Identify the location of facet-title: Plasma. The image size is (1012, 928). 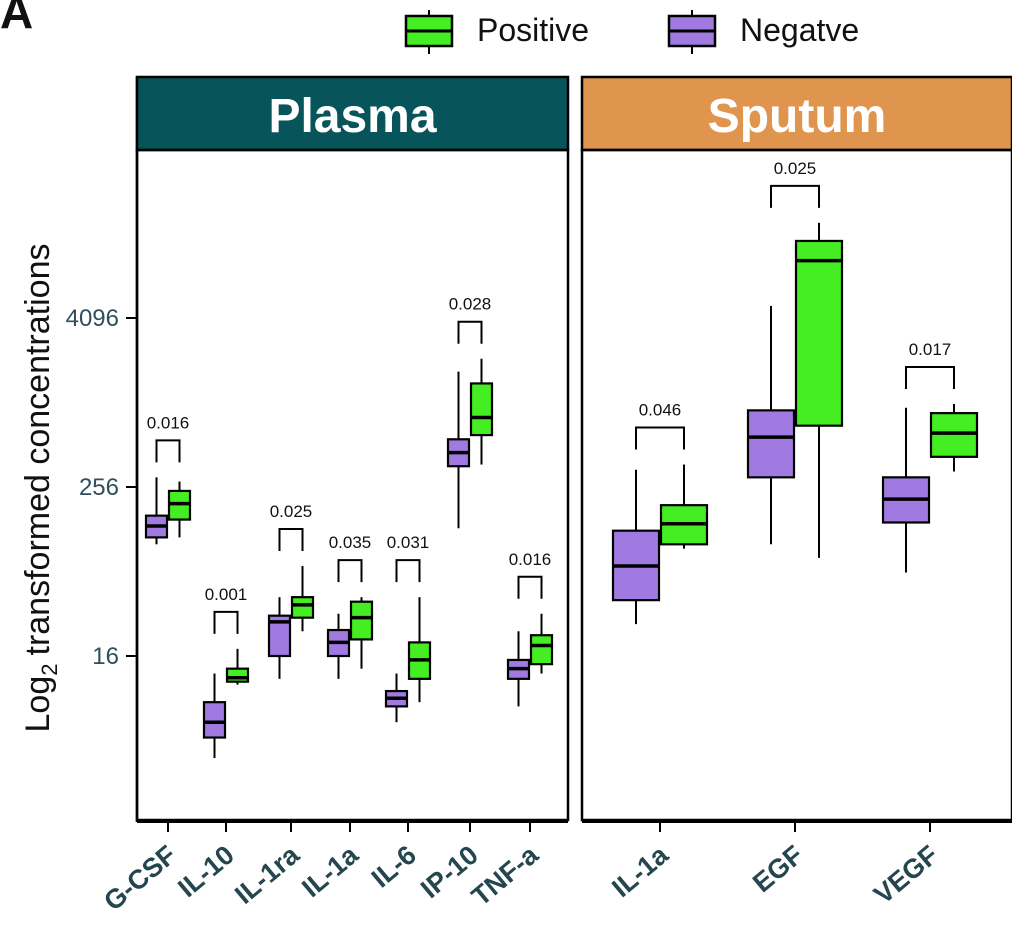
(352, 116).